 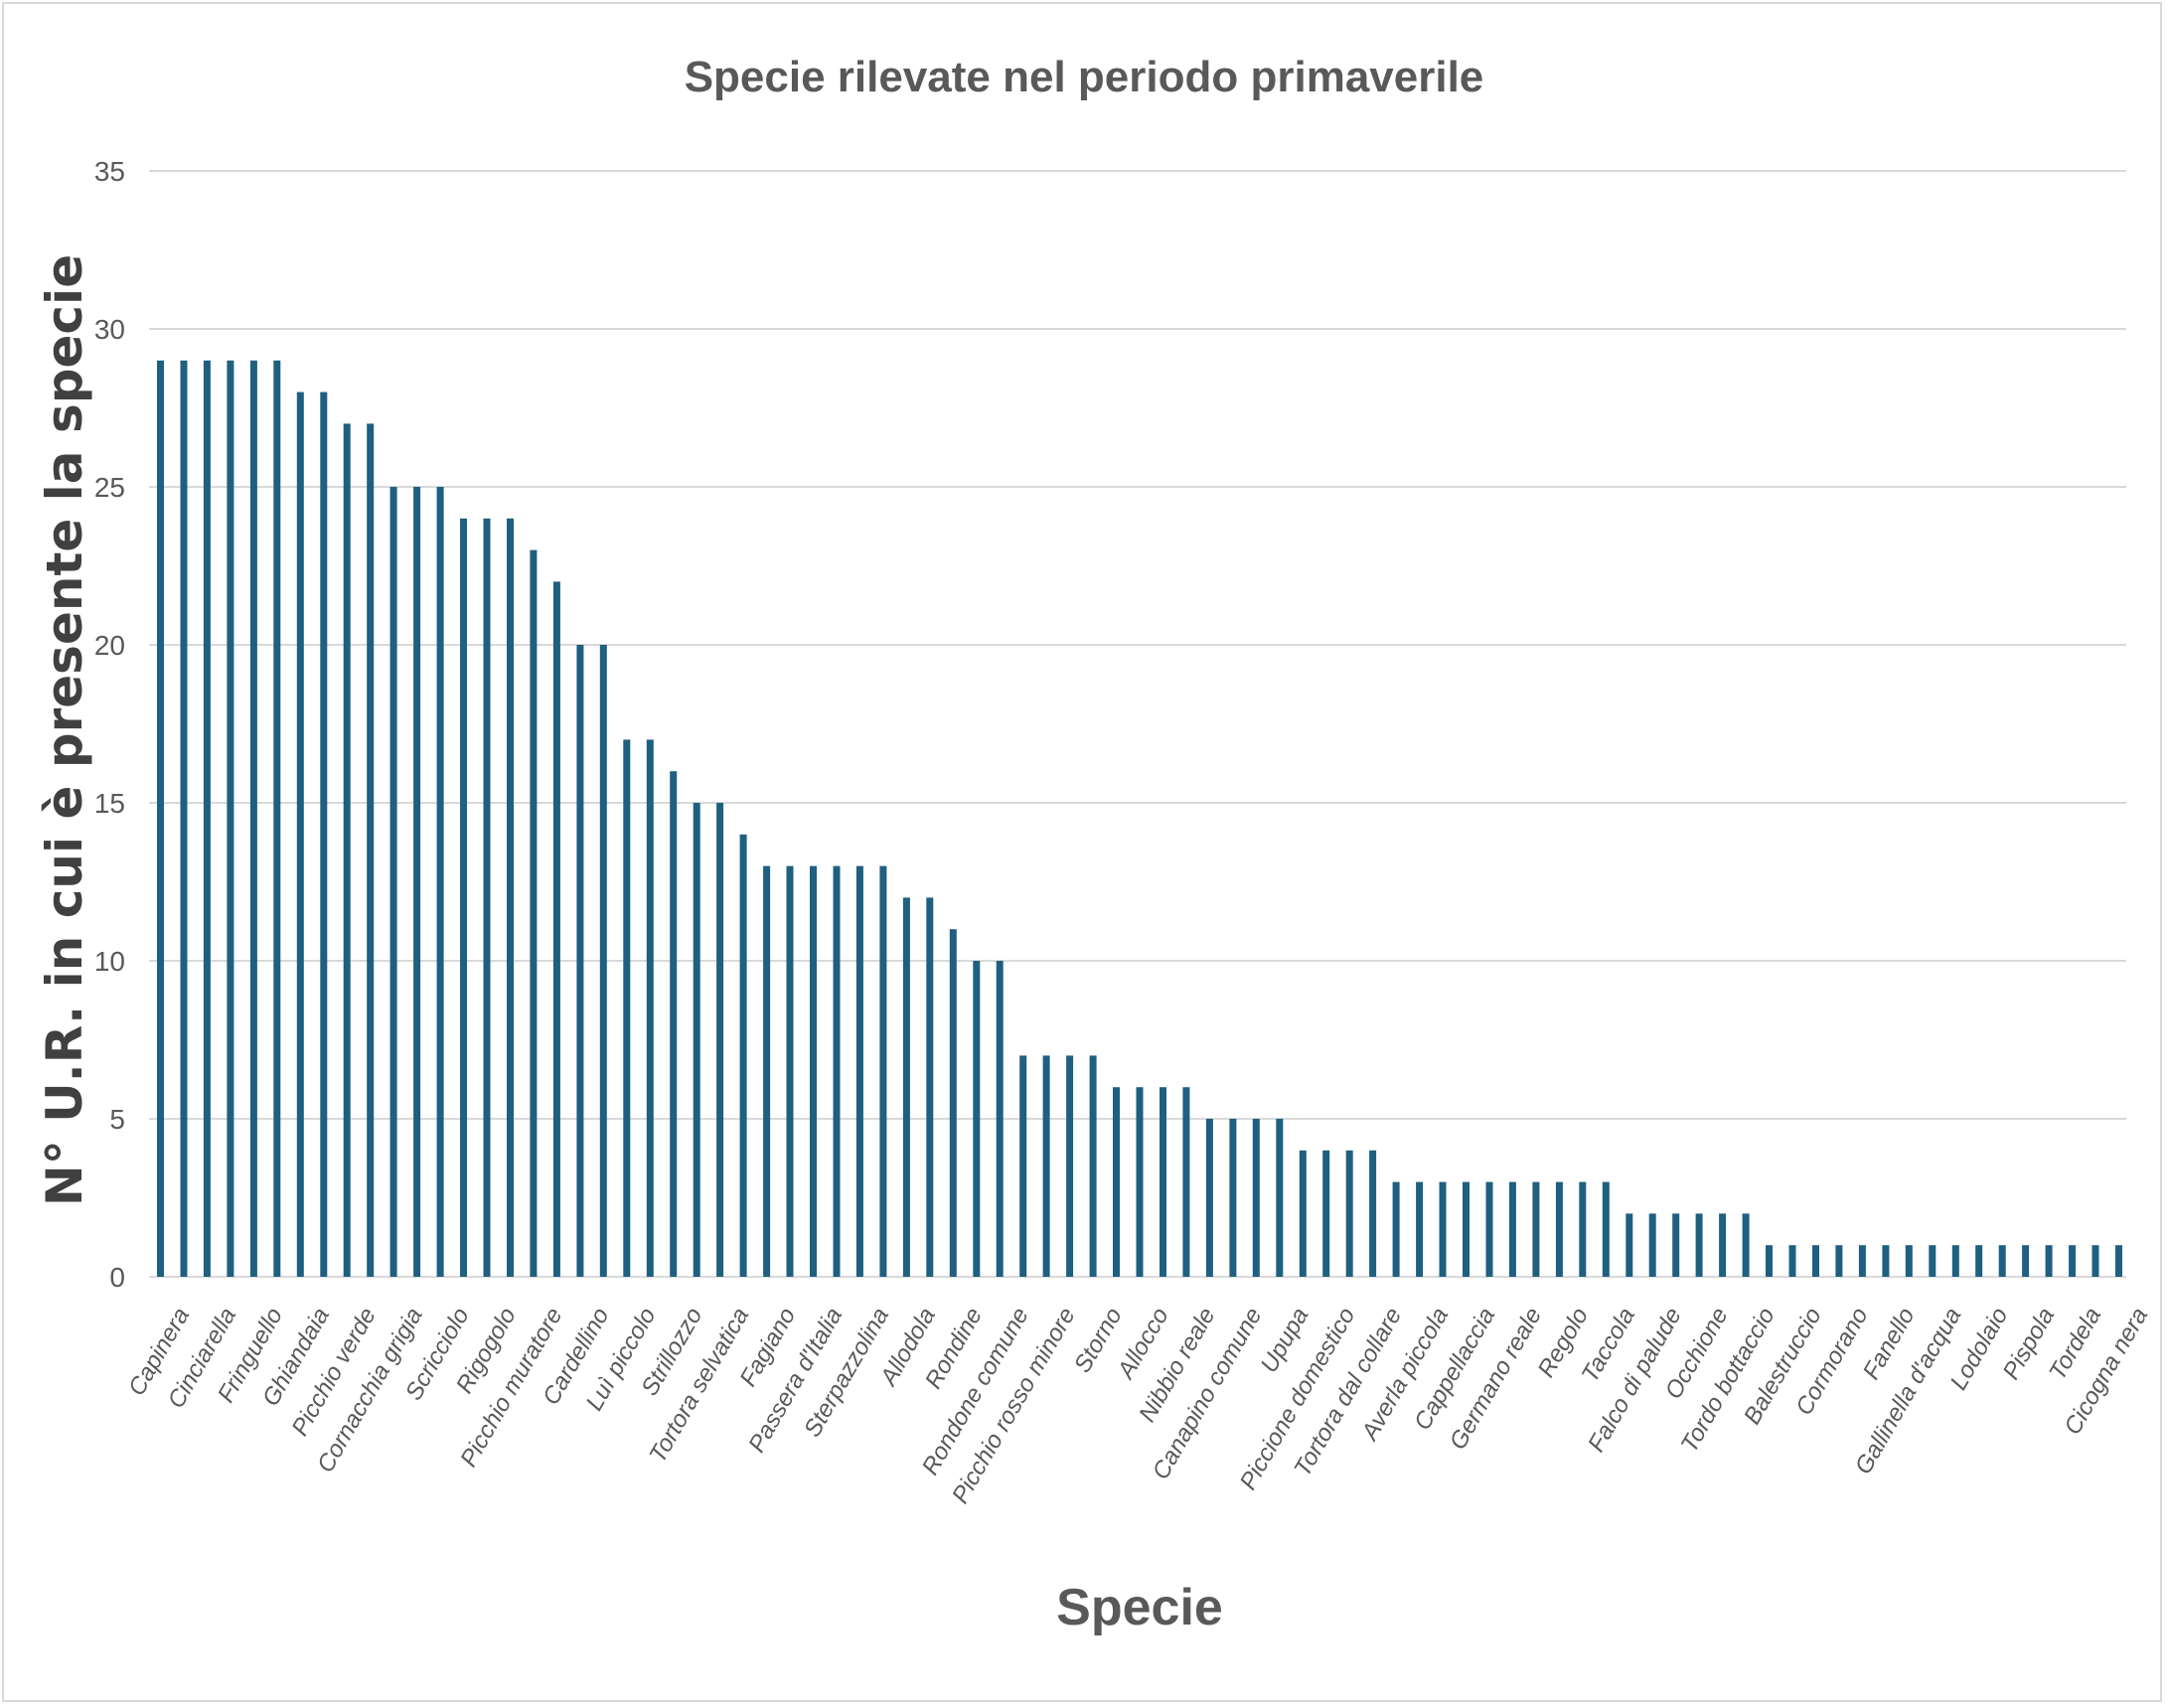 I want to click on x-axis-title: Specie, so click(x=1139, y=1607).